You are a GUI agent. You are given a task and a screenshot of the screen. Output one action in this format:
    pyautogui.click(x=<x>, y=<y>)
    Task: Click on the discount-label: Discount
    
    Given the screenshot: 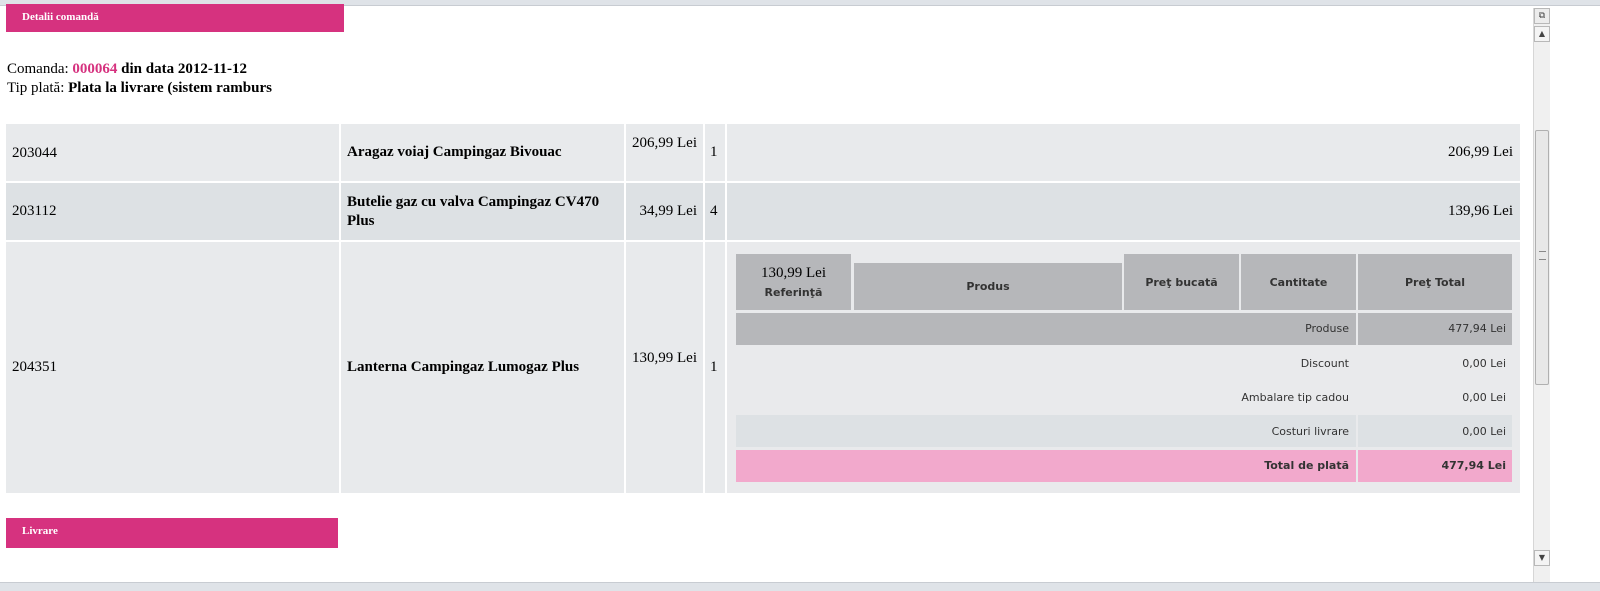 What is the action you would take?
    pyautogui.click(x=1324, y=363)
    